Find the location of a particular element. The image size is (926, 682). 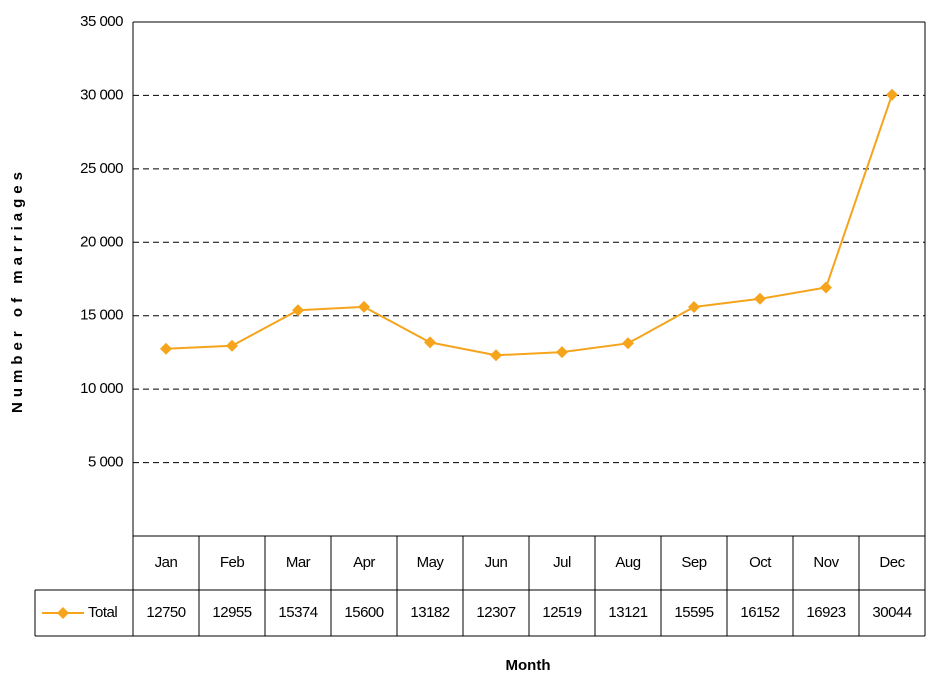

legend-marker is located at coordinates (63, 613).